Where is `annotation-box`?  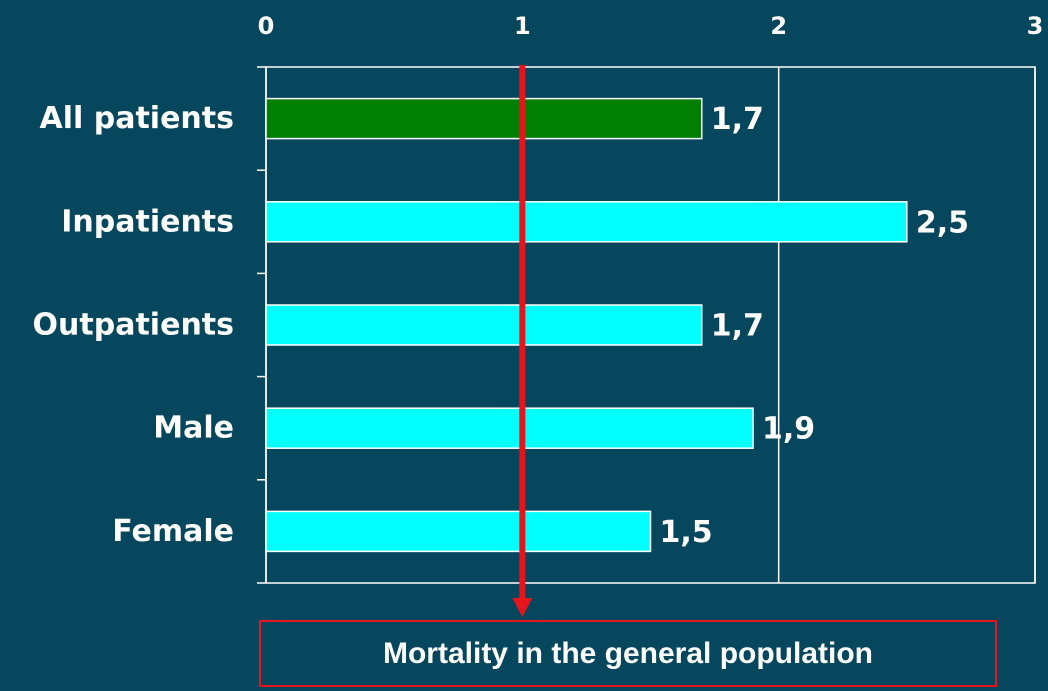
annotation-box is located at coordinates (628, 653).